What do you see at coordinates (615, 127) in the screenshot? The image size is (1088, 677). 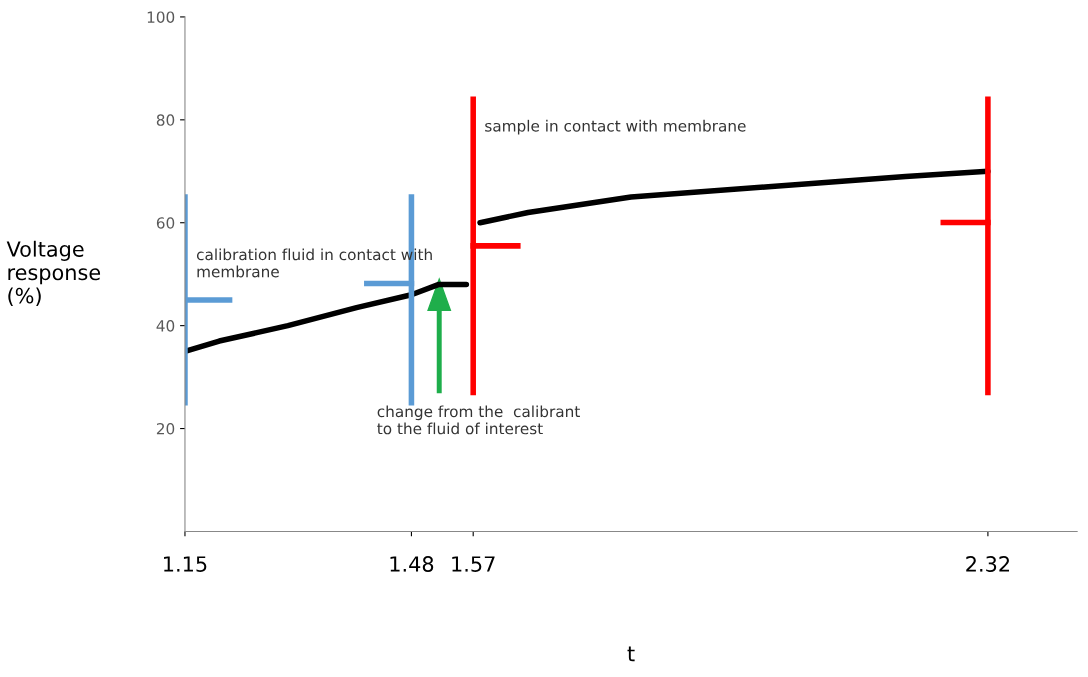 I see `ref-line-label: sample in contact with membrane` at bounding box center [615, 127].